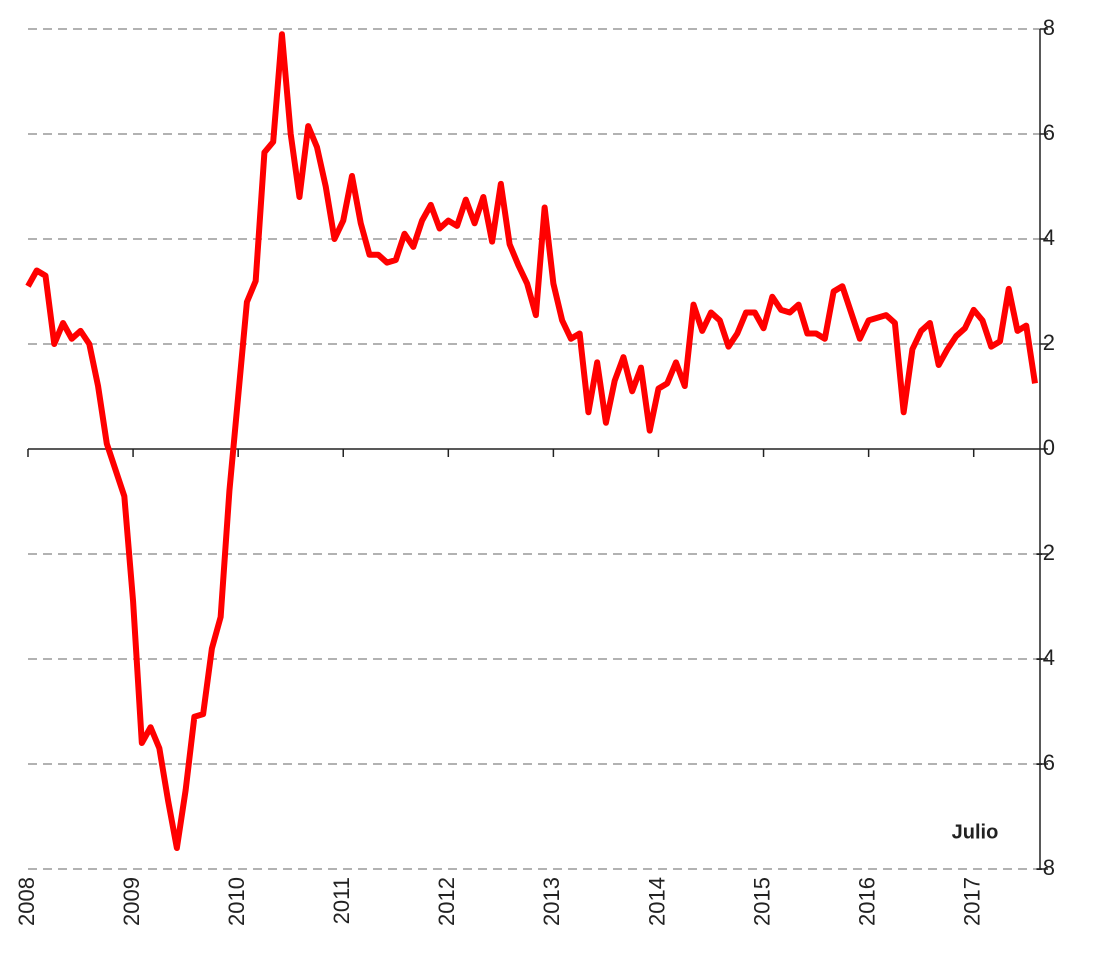 The image size is (1119, 957). I want to click on y-tick-label: -6, so click(1045, 762).